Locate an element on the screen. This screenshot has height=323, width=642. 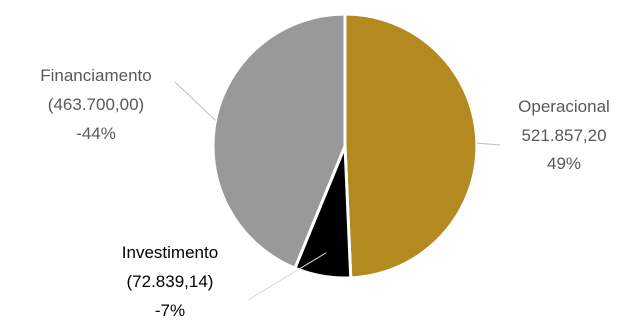
slice-label-operacional-pct: 49% is located at coordinates (564, 163).